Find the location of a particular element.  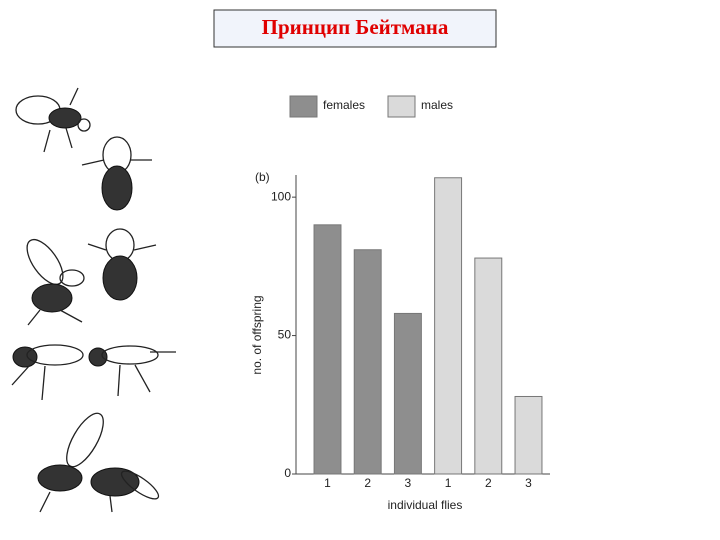

title-box is located at coordinates (355, 28).